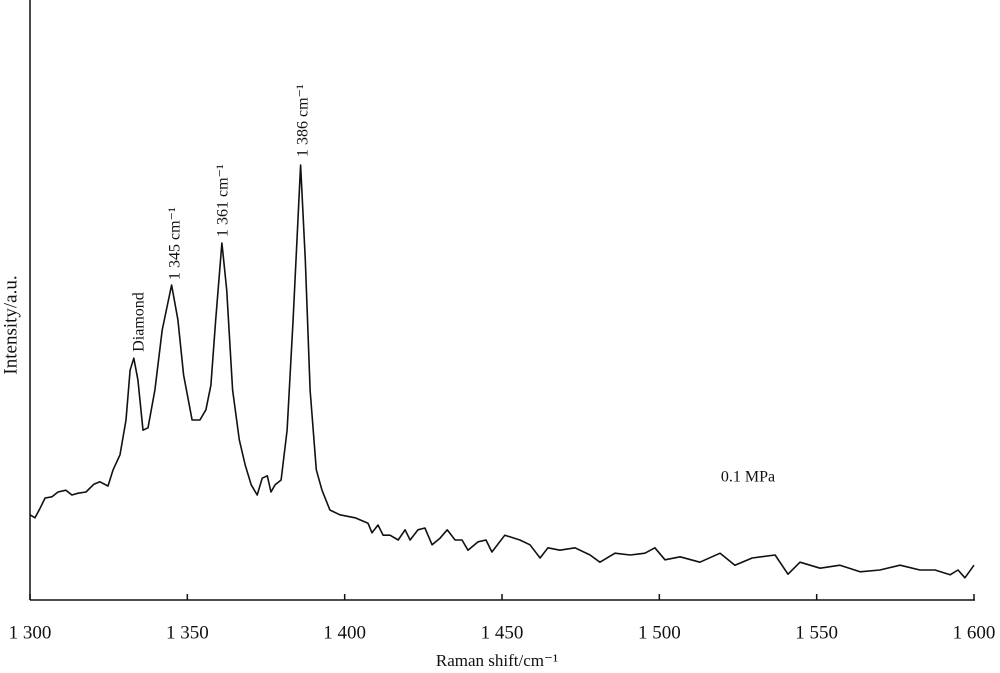 This screenshot has height=673, width=1000. Describe the element at coordinates (816, 632) in the screenshot. I see `x-tick-label: 1 550` at that location.